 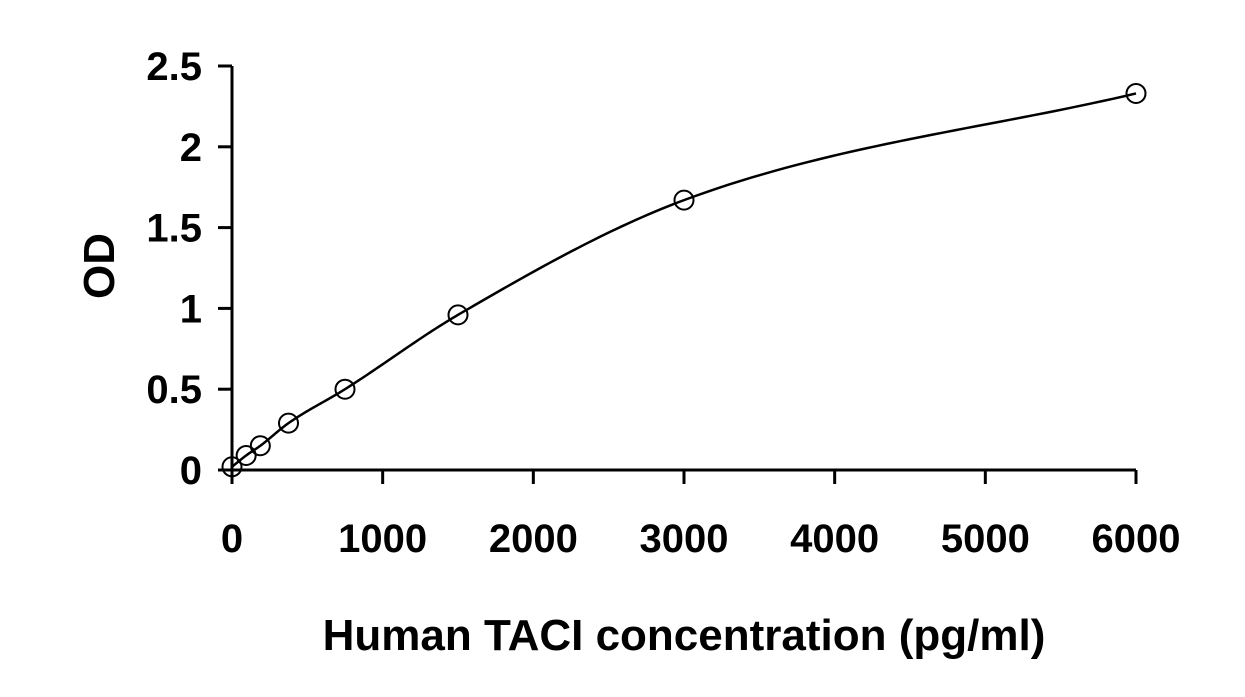 I want to click on y-tick-label: 1, so click(x=191, y=309).